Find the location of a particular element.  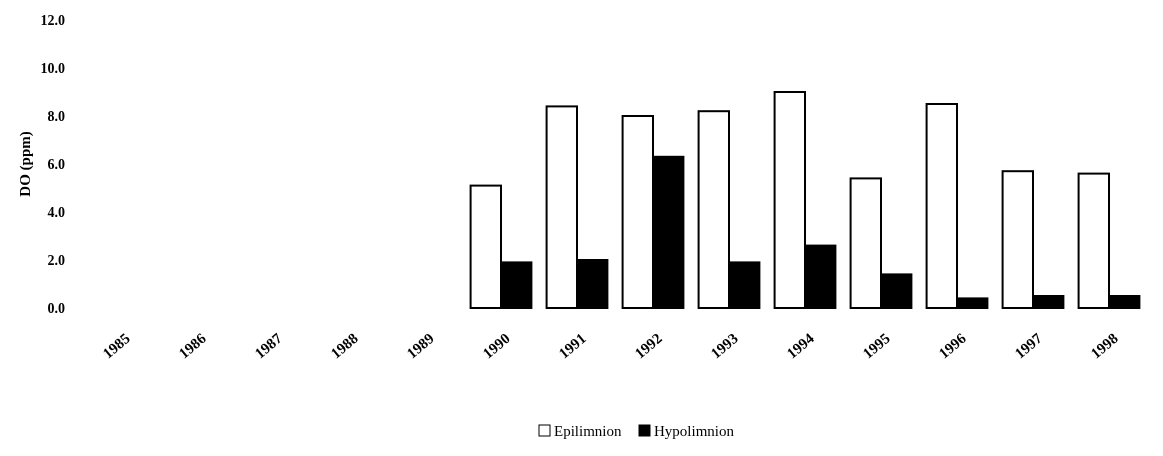

y-tick-label: 8.0 is located at coordinates (56, 116).